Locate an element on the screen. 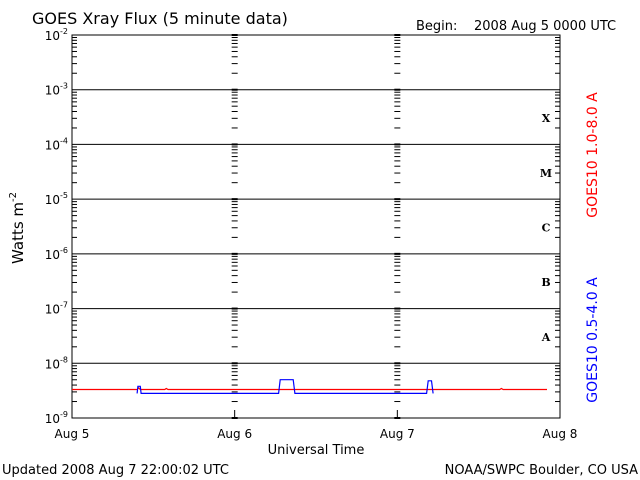 The image size is (640, 480). y-axis-label: Watts m-2 is located at coordinates (17, 228).